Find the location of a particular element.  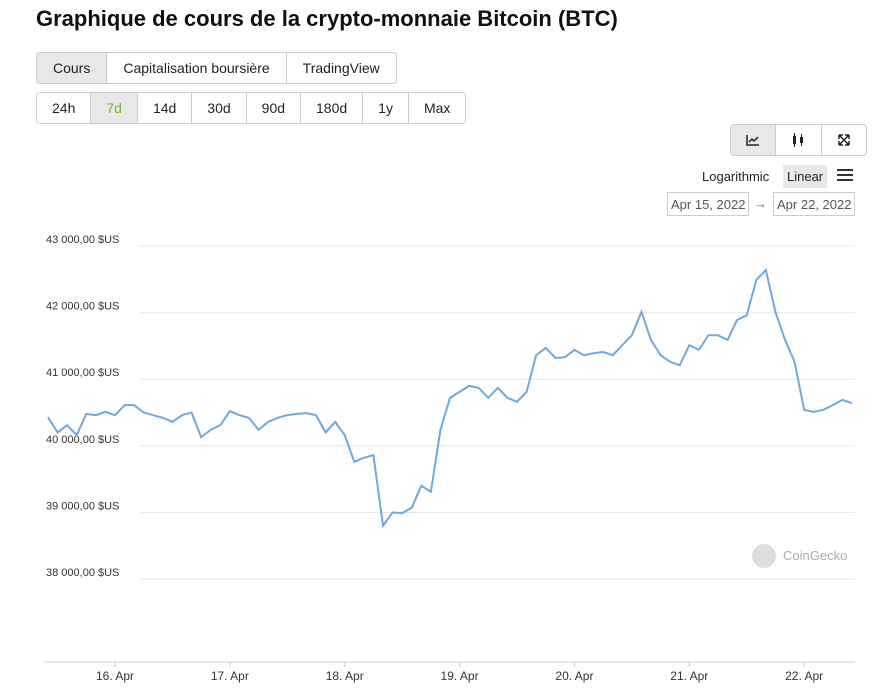

x-tick-label: 17. Apr is located at coordinates (230, 676).